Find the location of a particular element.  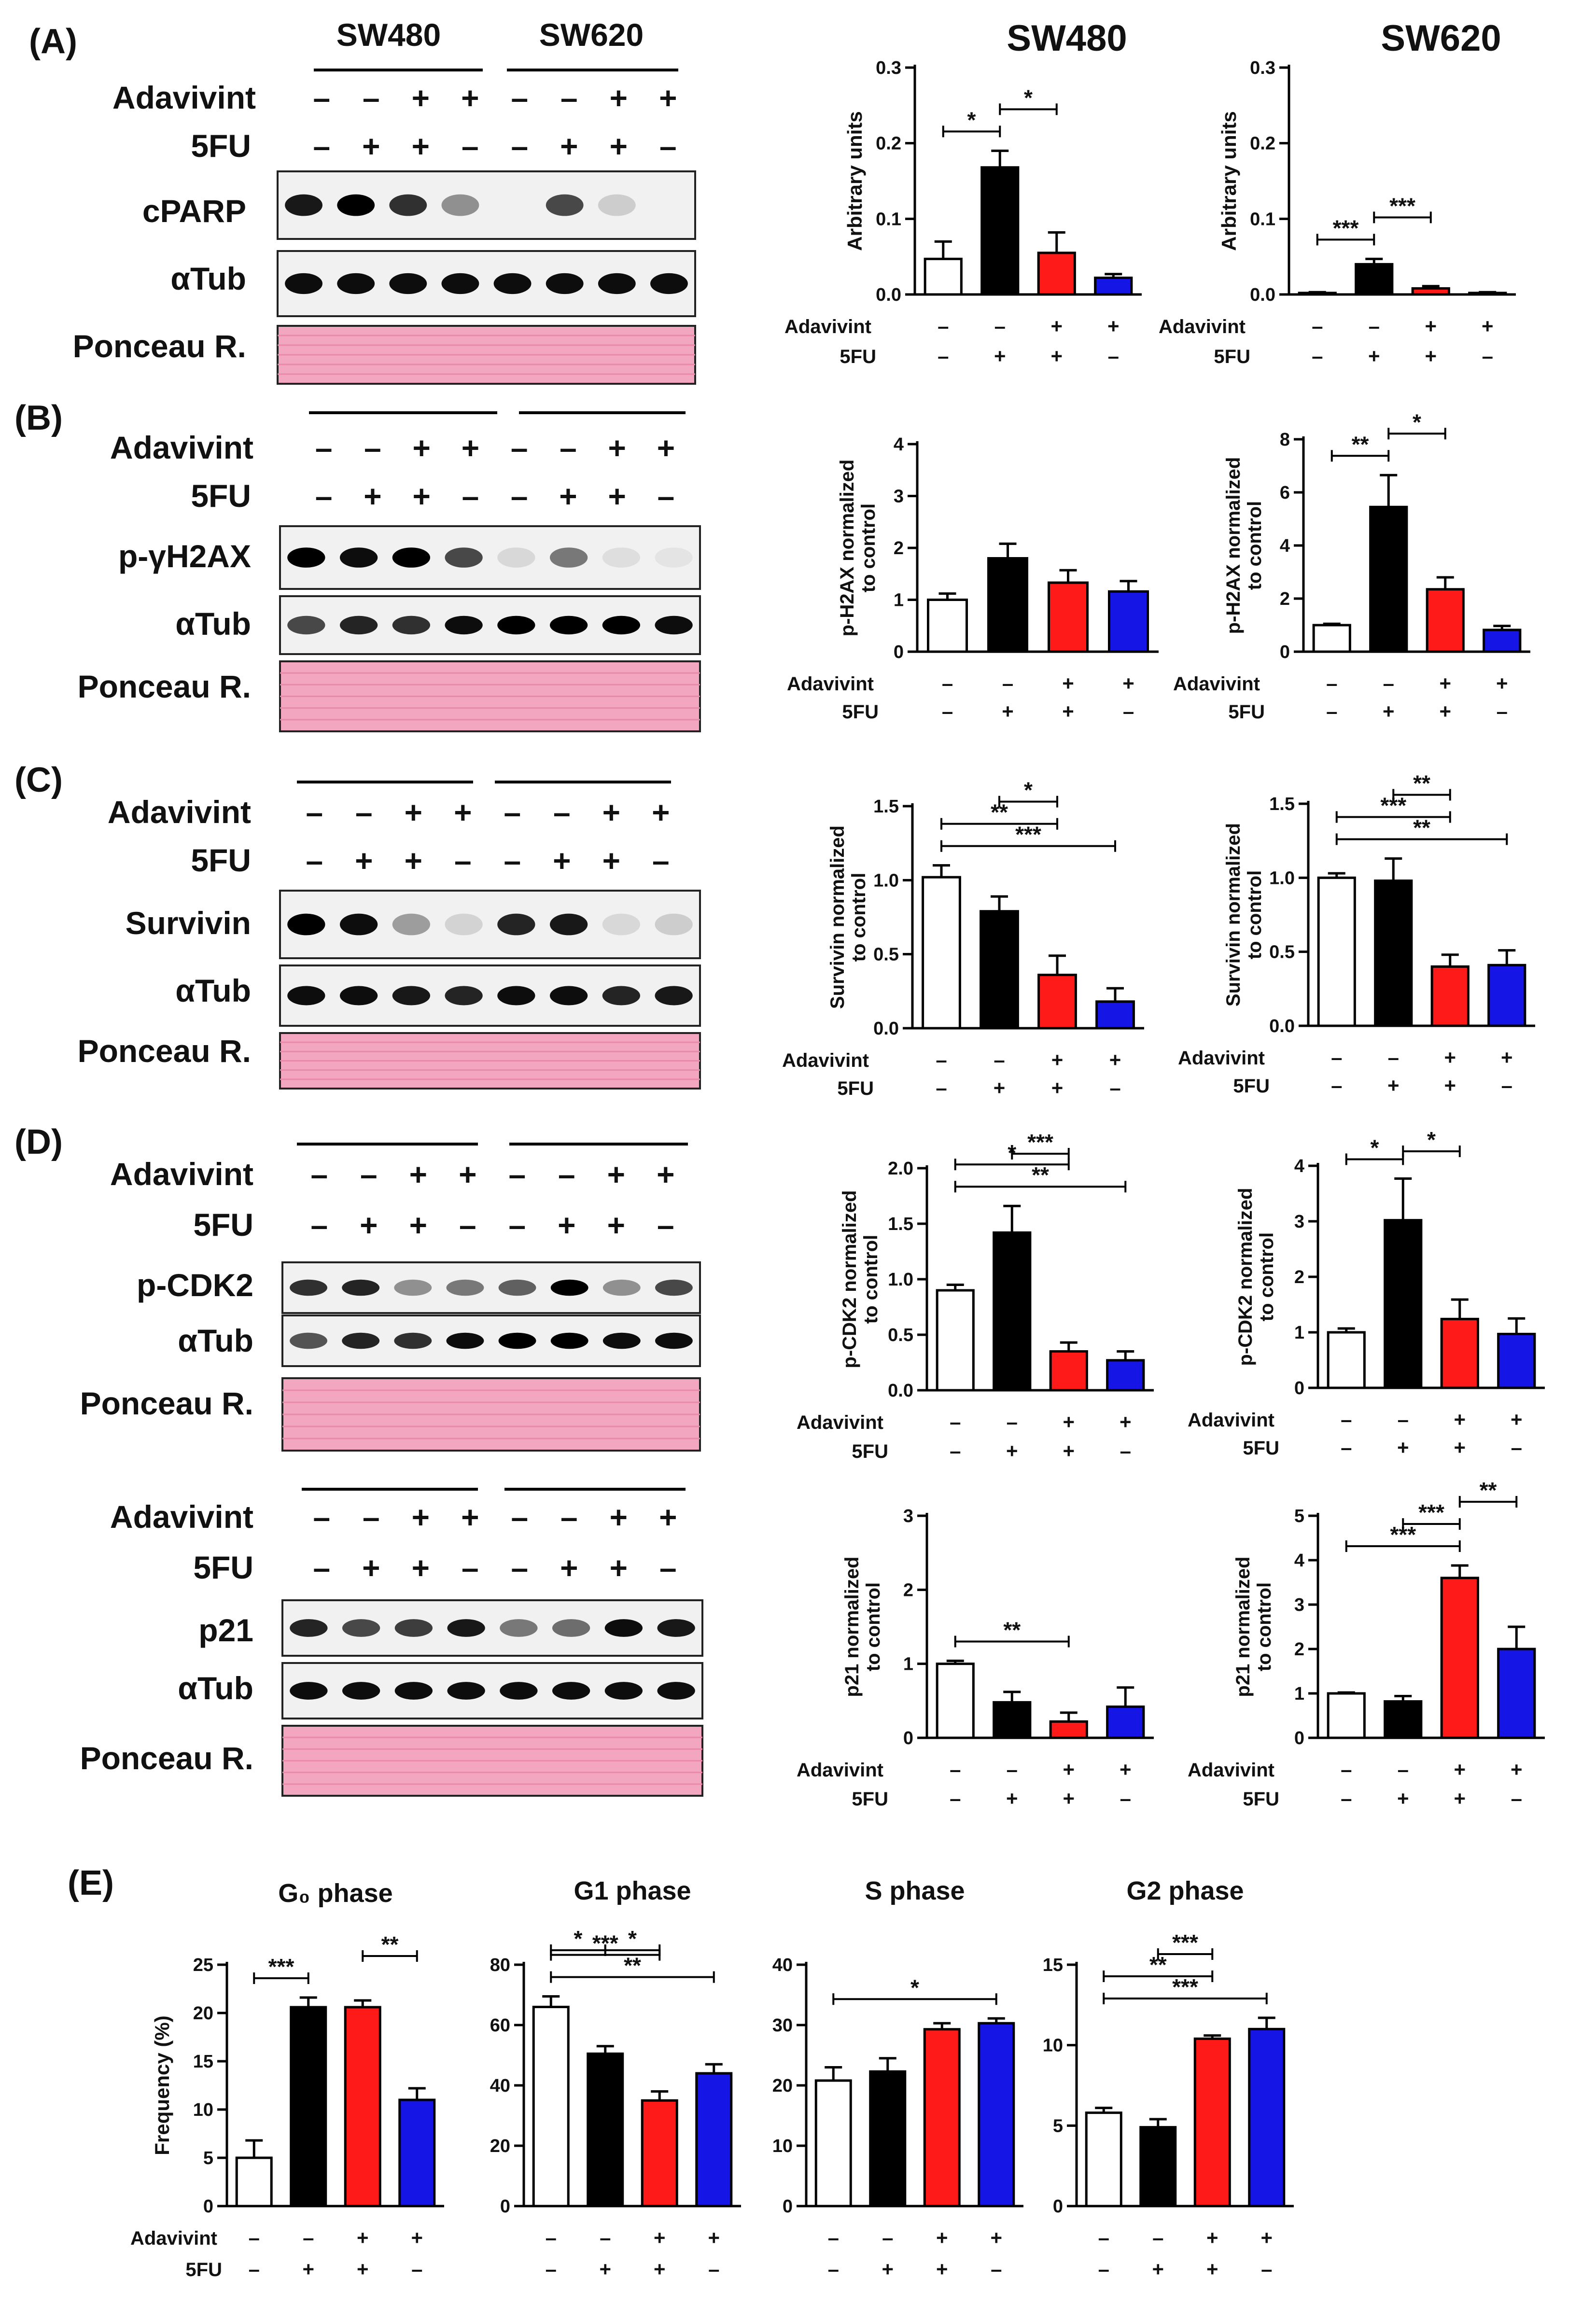

y-tick-label: 3 is located at coordinates (1299, 1222).